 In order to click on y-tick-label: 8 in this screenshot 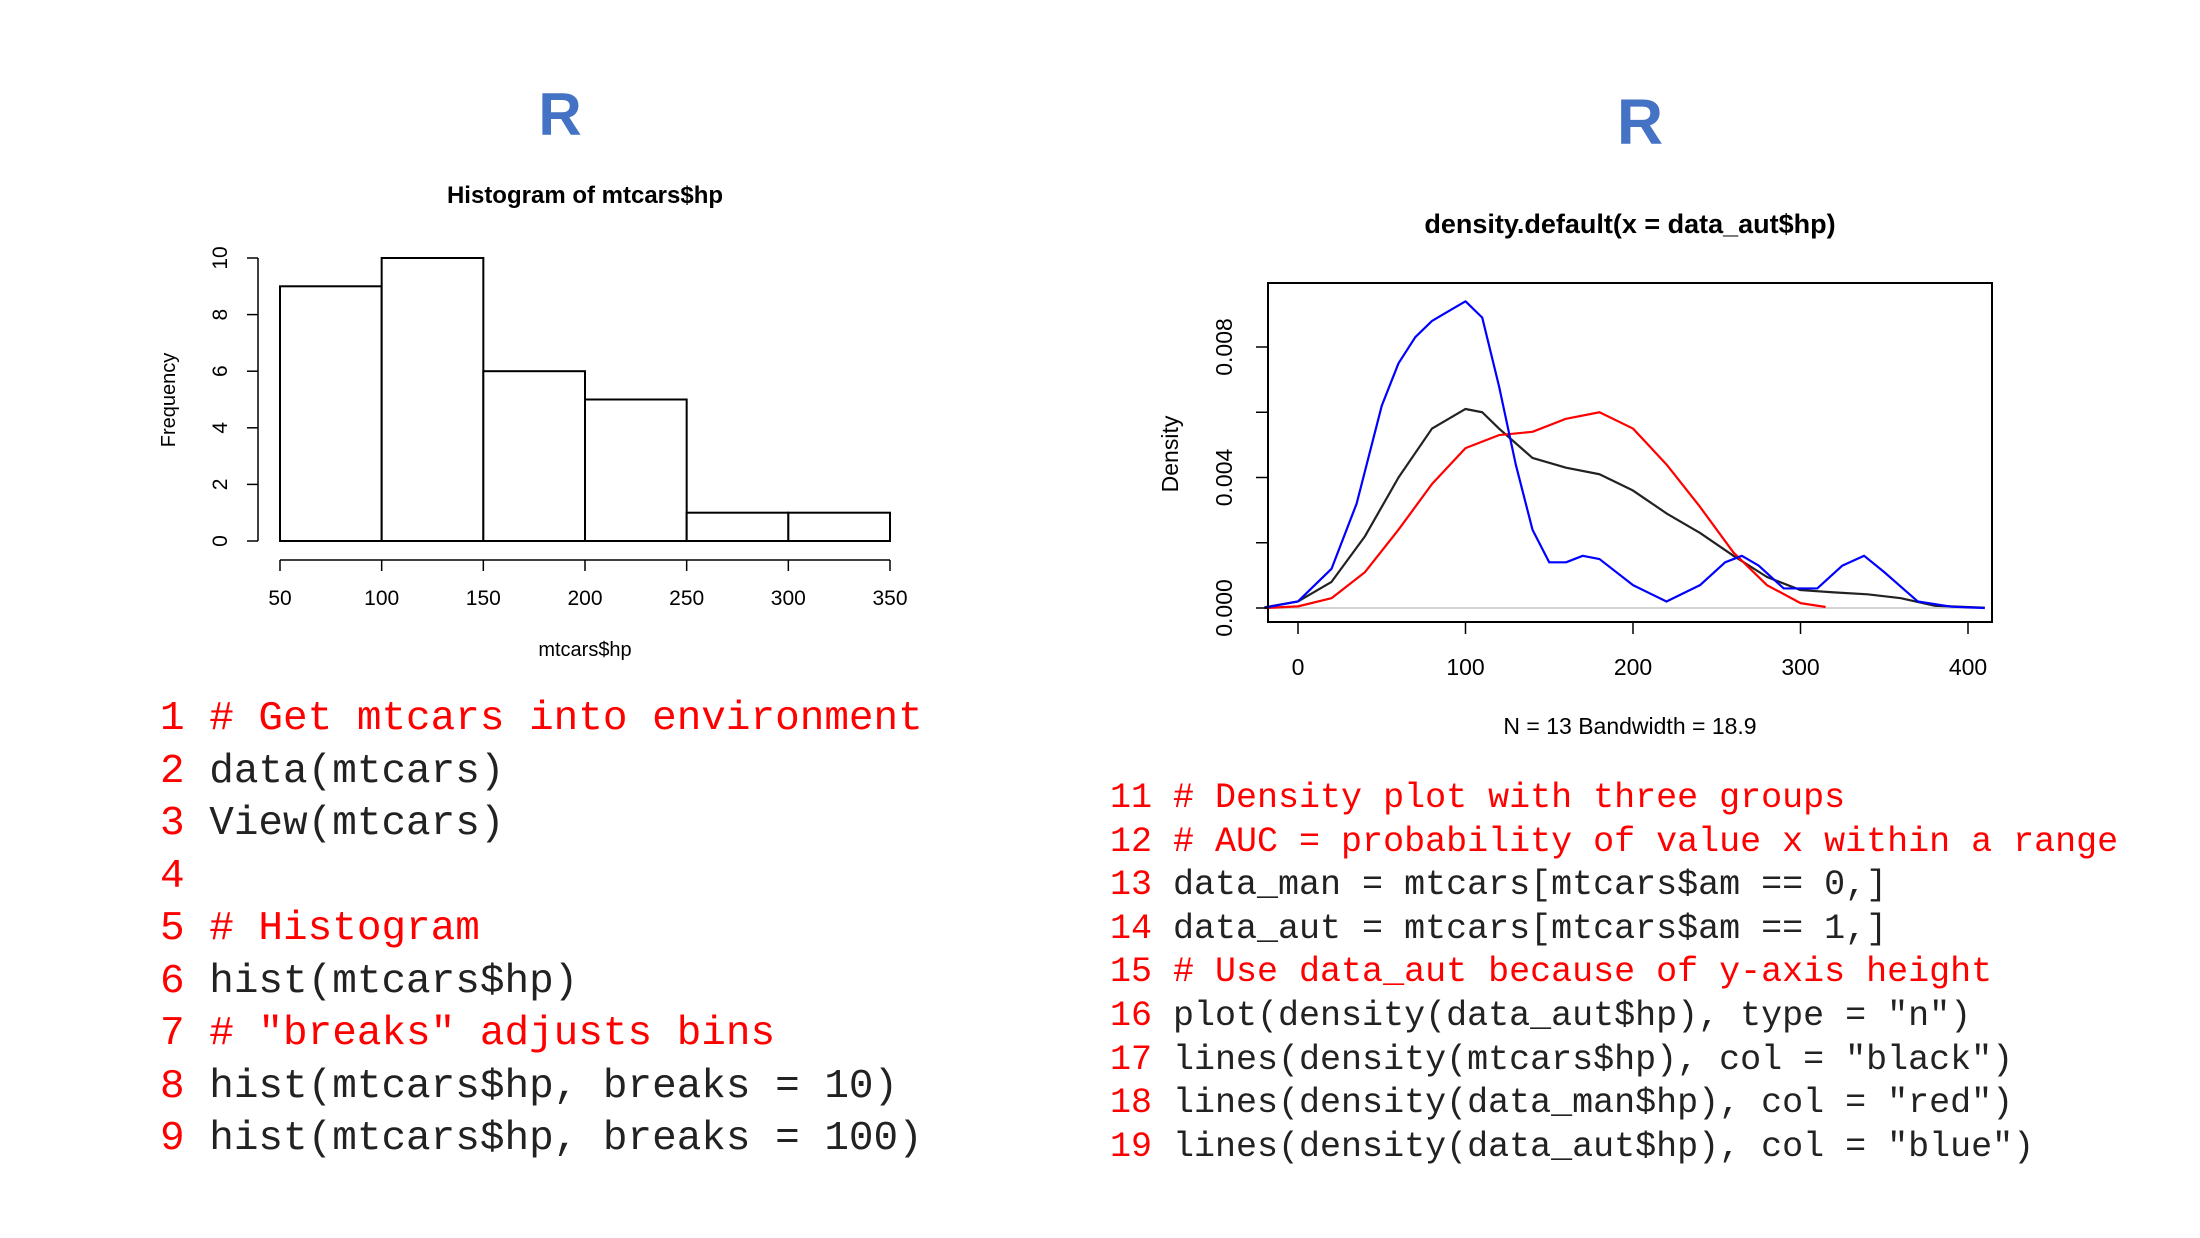, I will do `click(220, 315)`.